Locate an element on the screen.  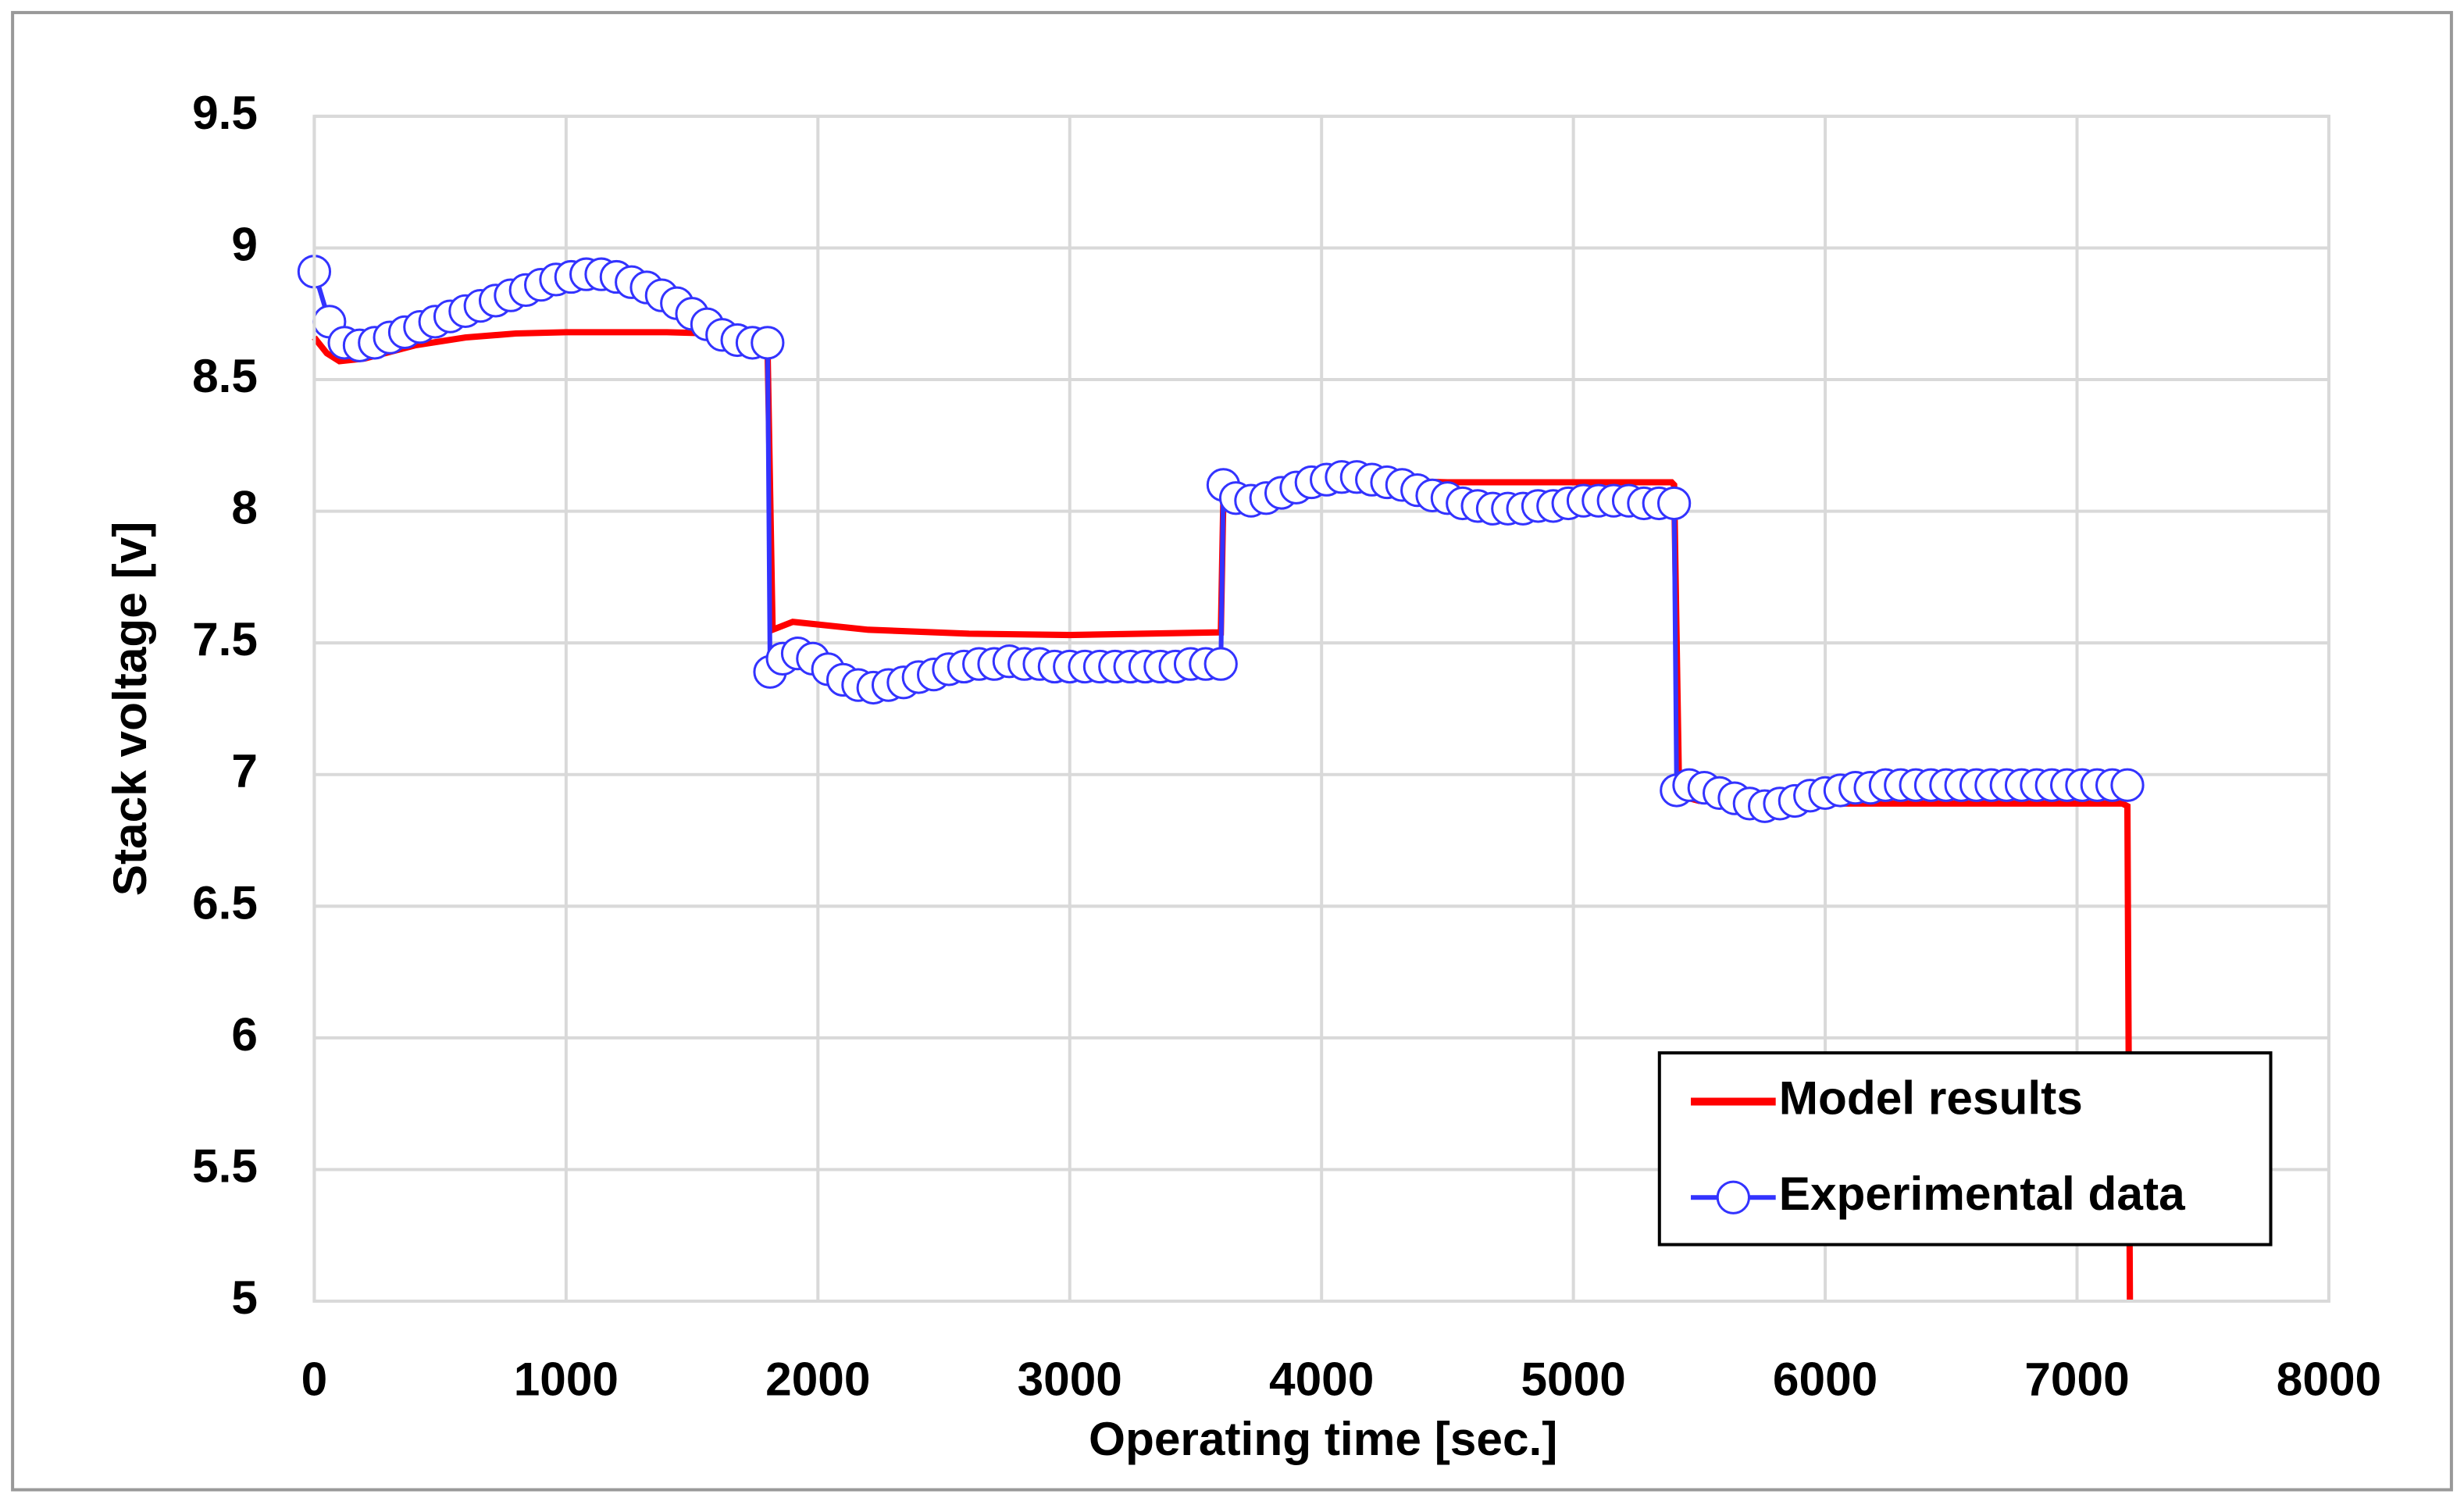
x-tick-label: 4000 is located at coordinates (1322, 1379).